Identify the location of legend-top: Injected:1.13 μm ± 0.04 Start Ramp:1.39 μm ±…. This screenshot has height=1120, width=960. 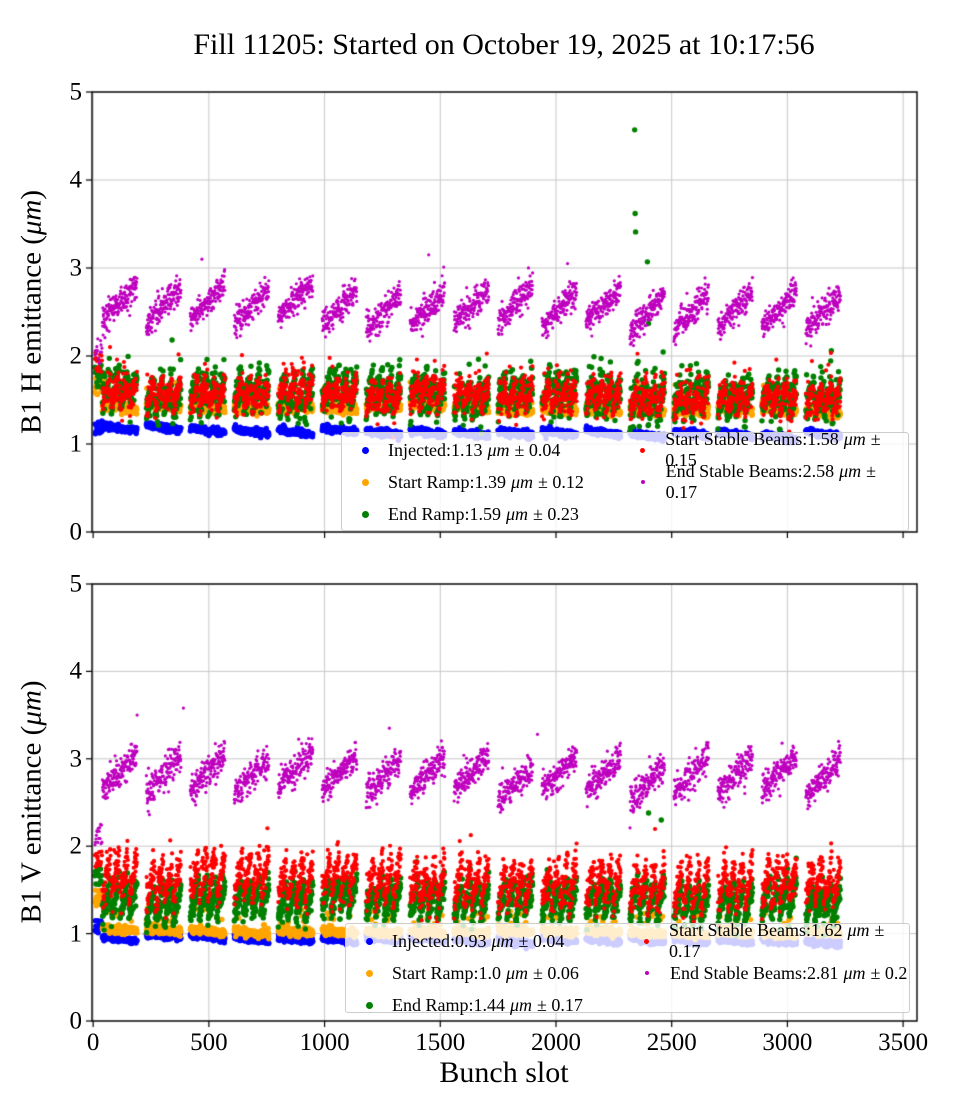
(625, 480).